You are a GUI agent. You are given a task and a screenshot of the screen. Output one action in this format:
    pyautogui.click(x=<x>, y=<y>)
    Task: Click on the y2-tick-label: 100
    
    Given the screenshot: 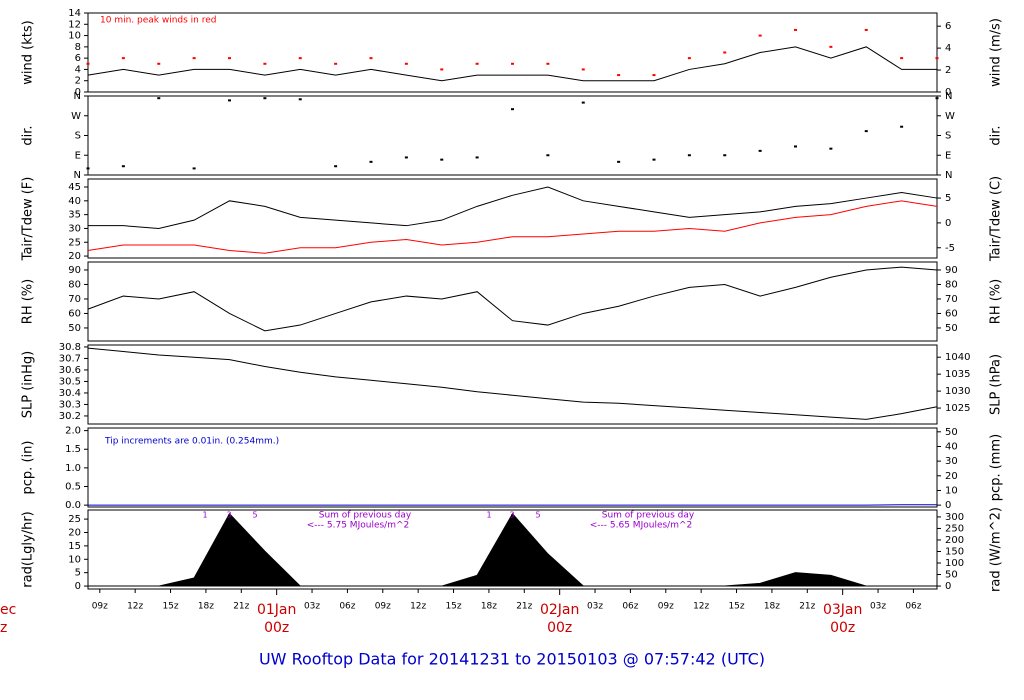 What is the action you would take?
    pyautogui.click(x=954, y=563)
    